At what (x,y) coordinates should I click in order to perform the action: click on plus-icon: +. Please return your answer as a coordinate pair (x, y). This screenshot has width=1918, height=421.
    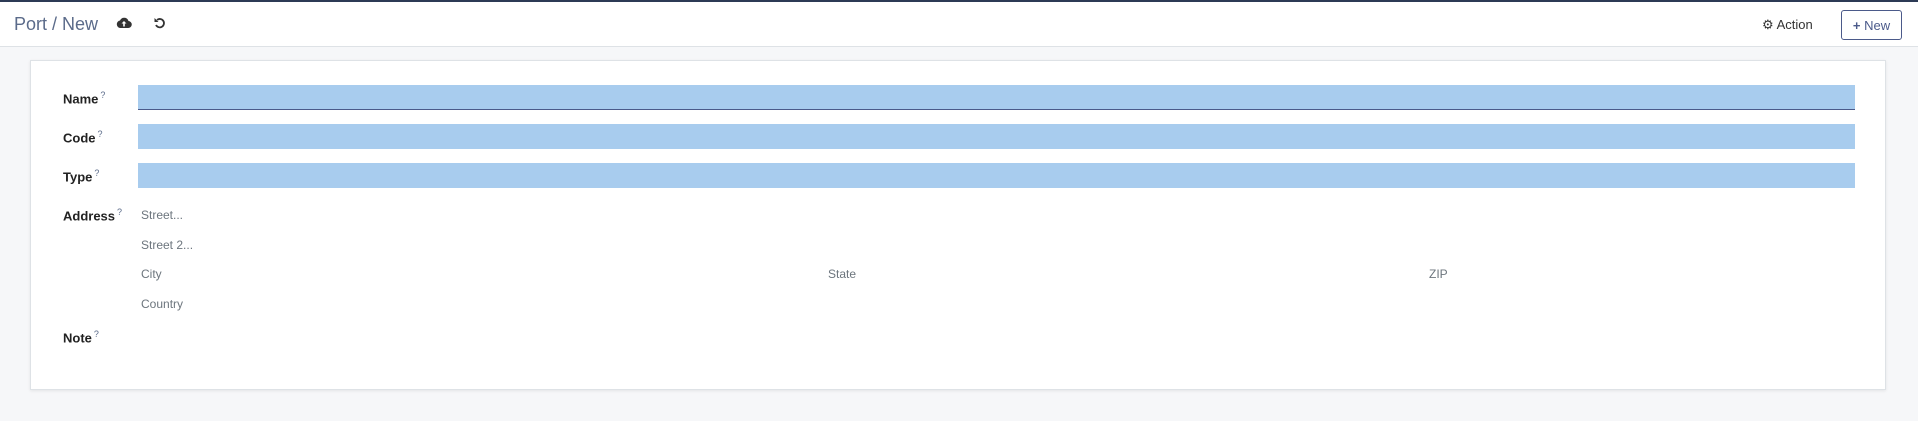
    Looking at the image, I should click on (1856, 25).